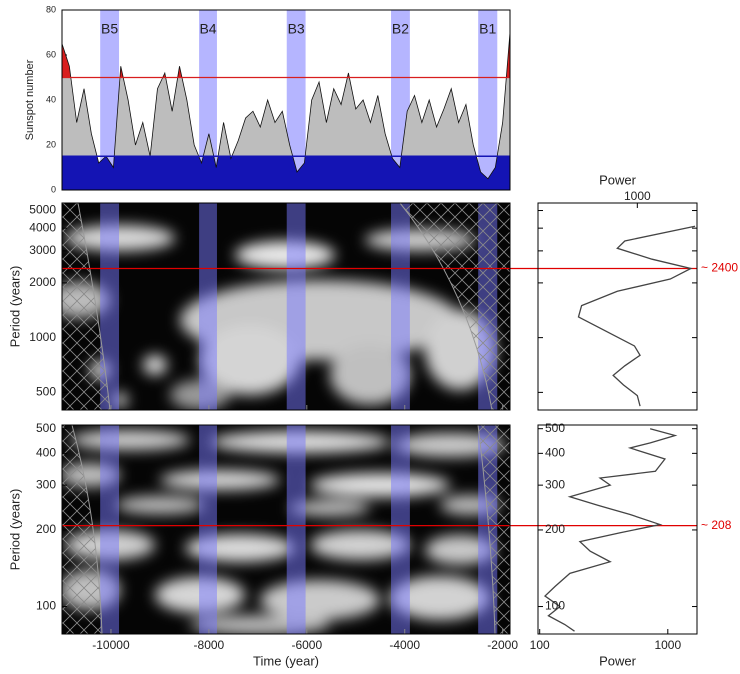 This screenshot has width=740, height=674. Describe the element at coordinates (51, 9) in the screenshot. I see `y-tick-label: 80` at that location.